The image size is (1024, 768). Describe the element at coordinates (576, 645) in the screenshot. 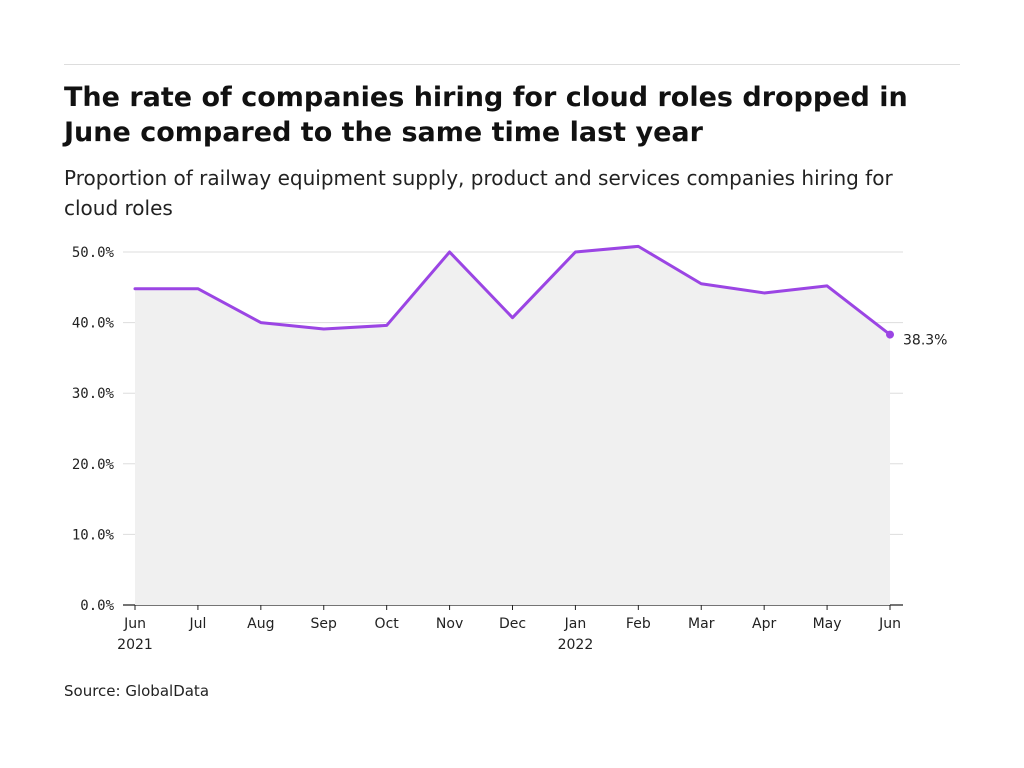

I see `x-tick-year-label: 2022` at that location.